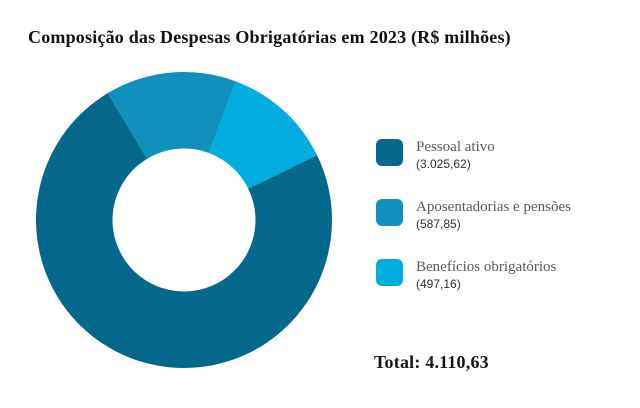  I want to click on legend-label: Aposentadorias e pensões, so click(493, 207).